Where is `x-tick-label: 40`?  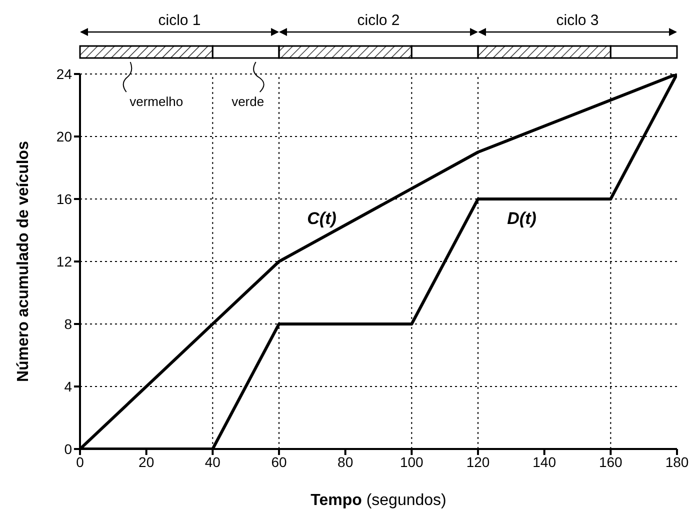
x-tick-label: 40 is located at coordinates (212, 462).